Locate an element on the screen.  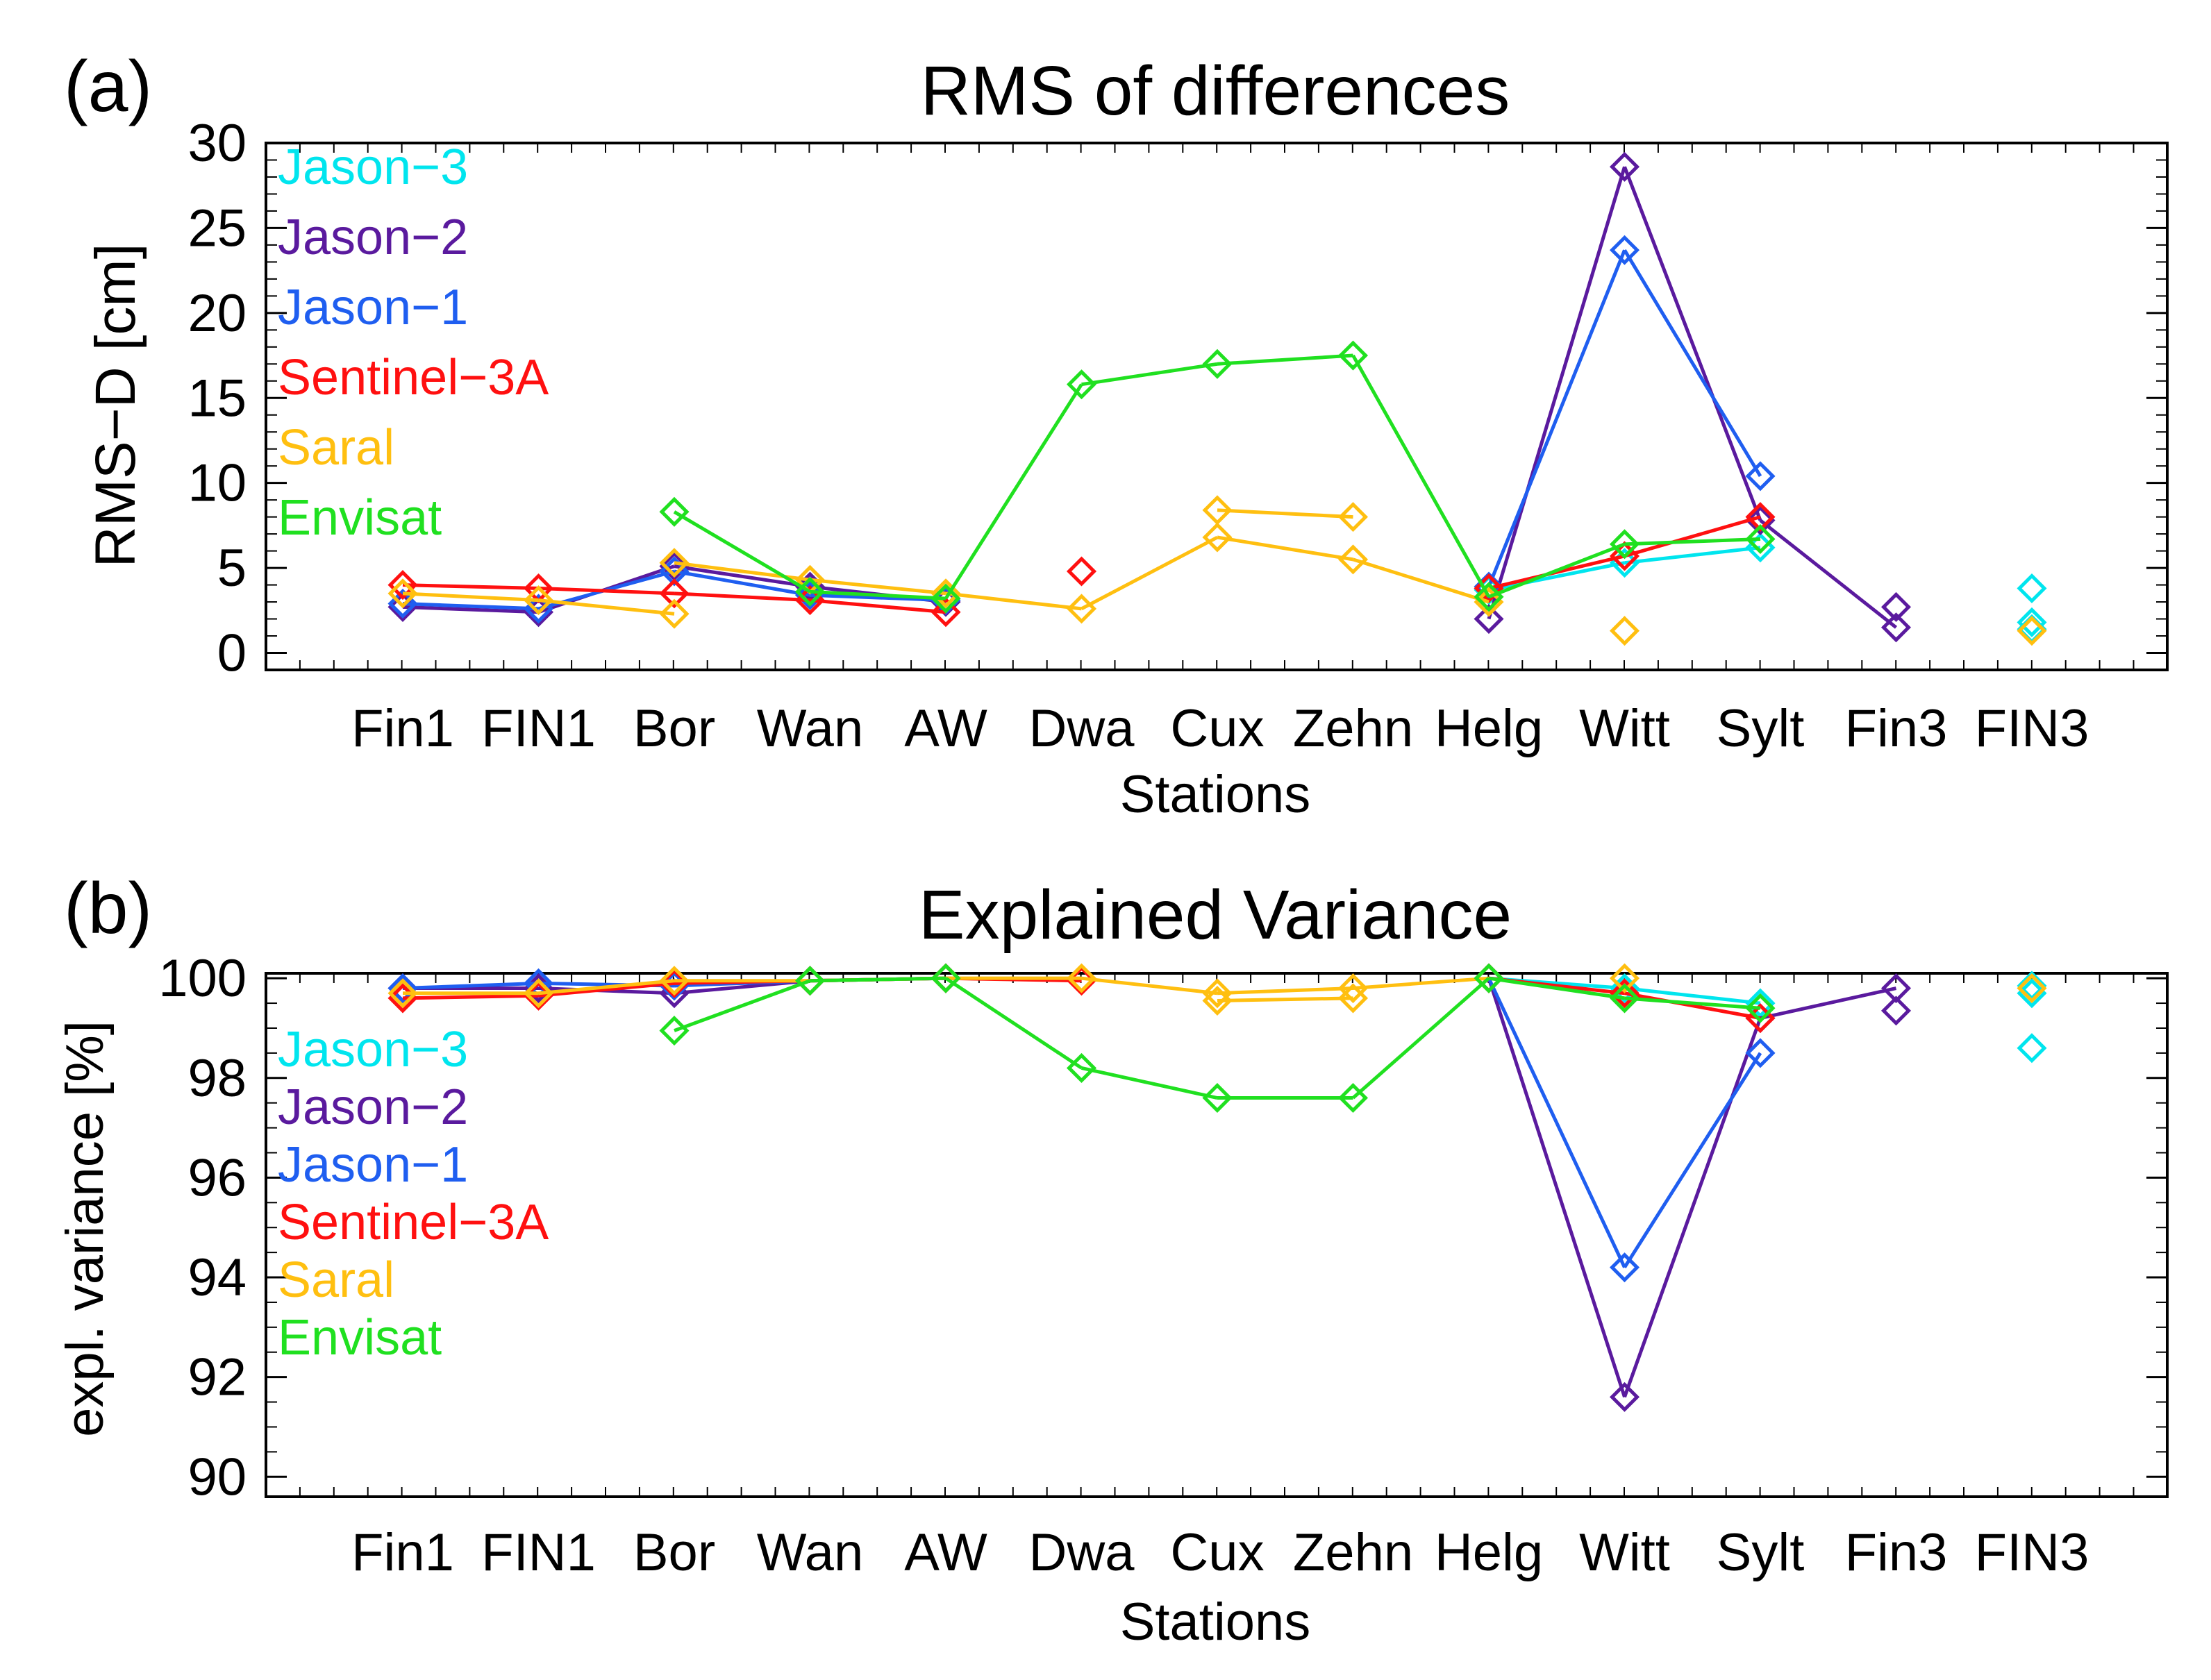
legend-entry: Jason−2 is located at coordinates (373, 1107).